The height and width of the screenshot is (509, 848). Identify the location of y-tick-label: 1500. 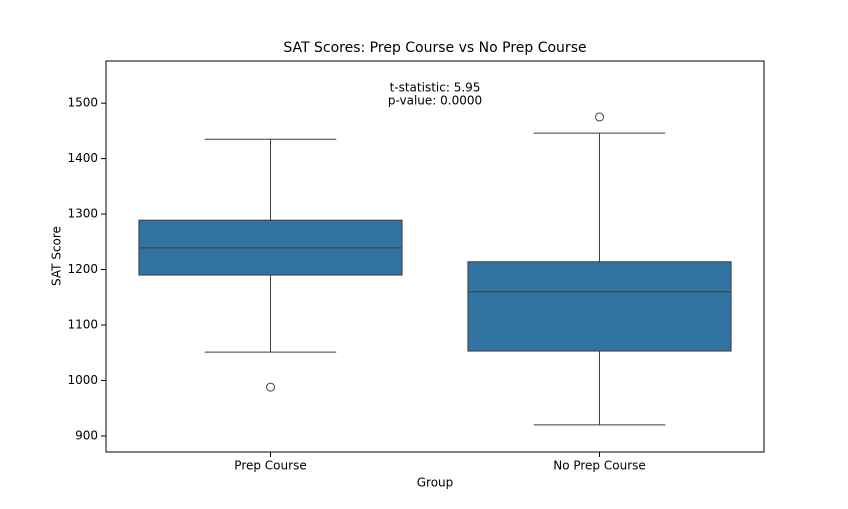
(82, 103).